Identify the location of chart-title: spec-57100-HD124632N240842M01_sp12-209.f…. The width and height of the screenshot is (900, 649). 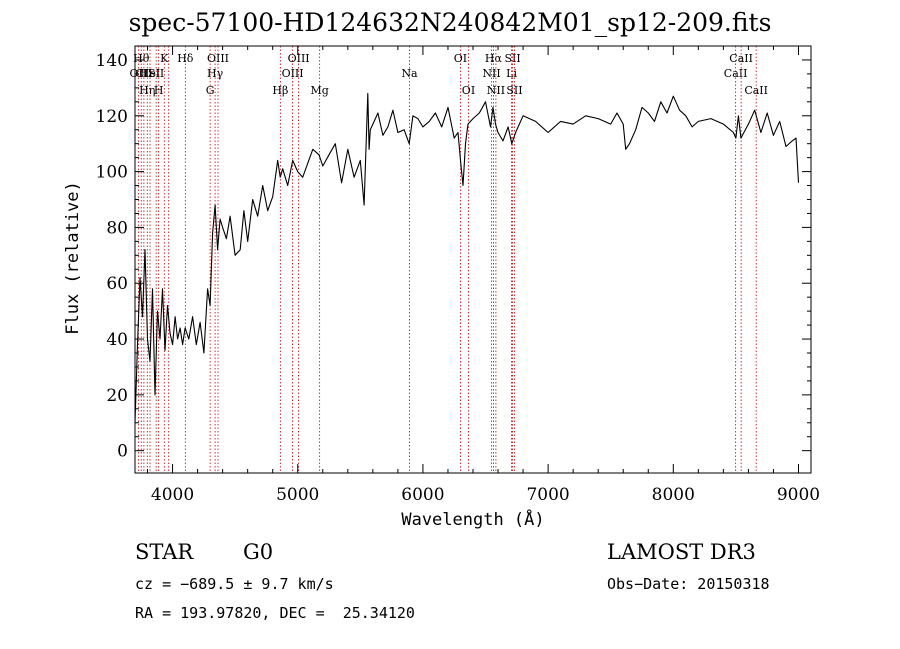
(450, 22).